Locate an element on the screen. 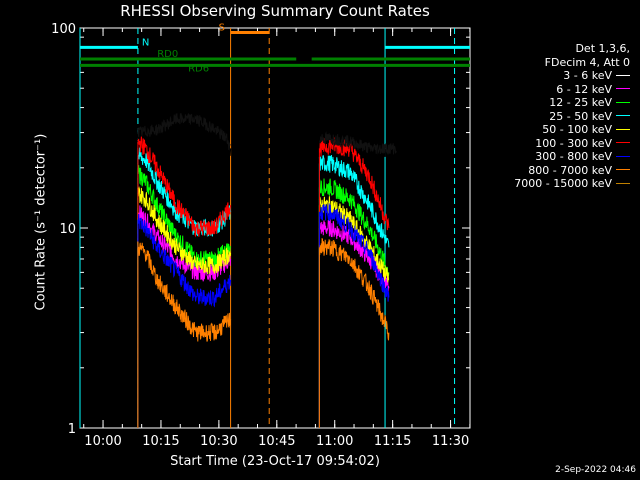 The height and width of the screenshot is (480, 640). y-tick-label: 100 is located at coordinates (63, 29).